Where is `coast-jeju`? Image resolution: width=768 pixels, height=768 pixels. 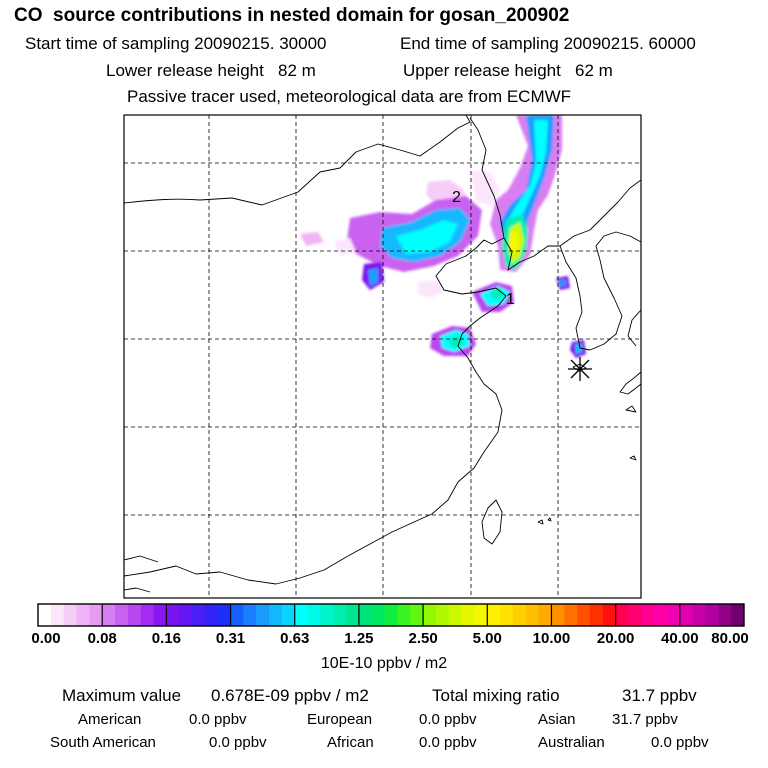 coast-jeju is located at coordinates (579, 367).